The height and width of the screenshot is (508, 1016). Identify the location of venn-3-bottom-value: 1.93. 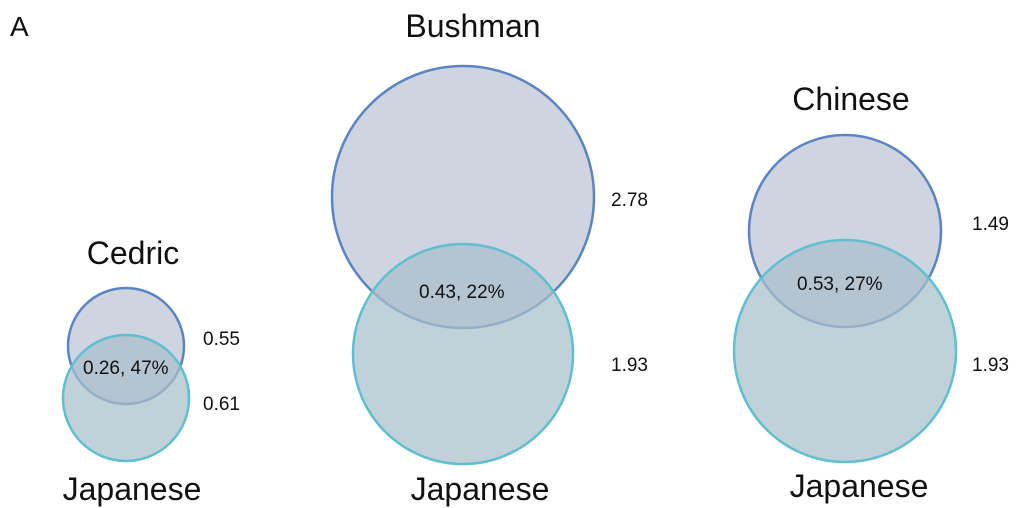
(990, 365).